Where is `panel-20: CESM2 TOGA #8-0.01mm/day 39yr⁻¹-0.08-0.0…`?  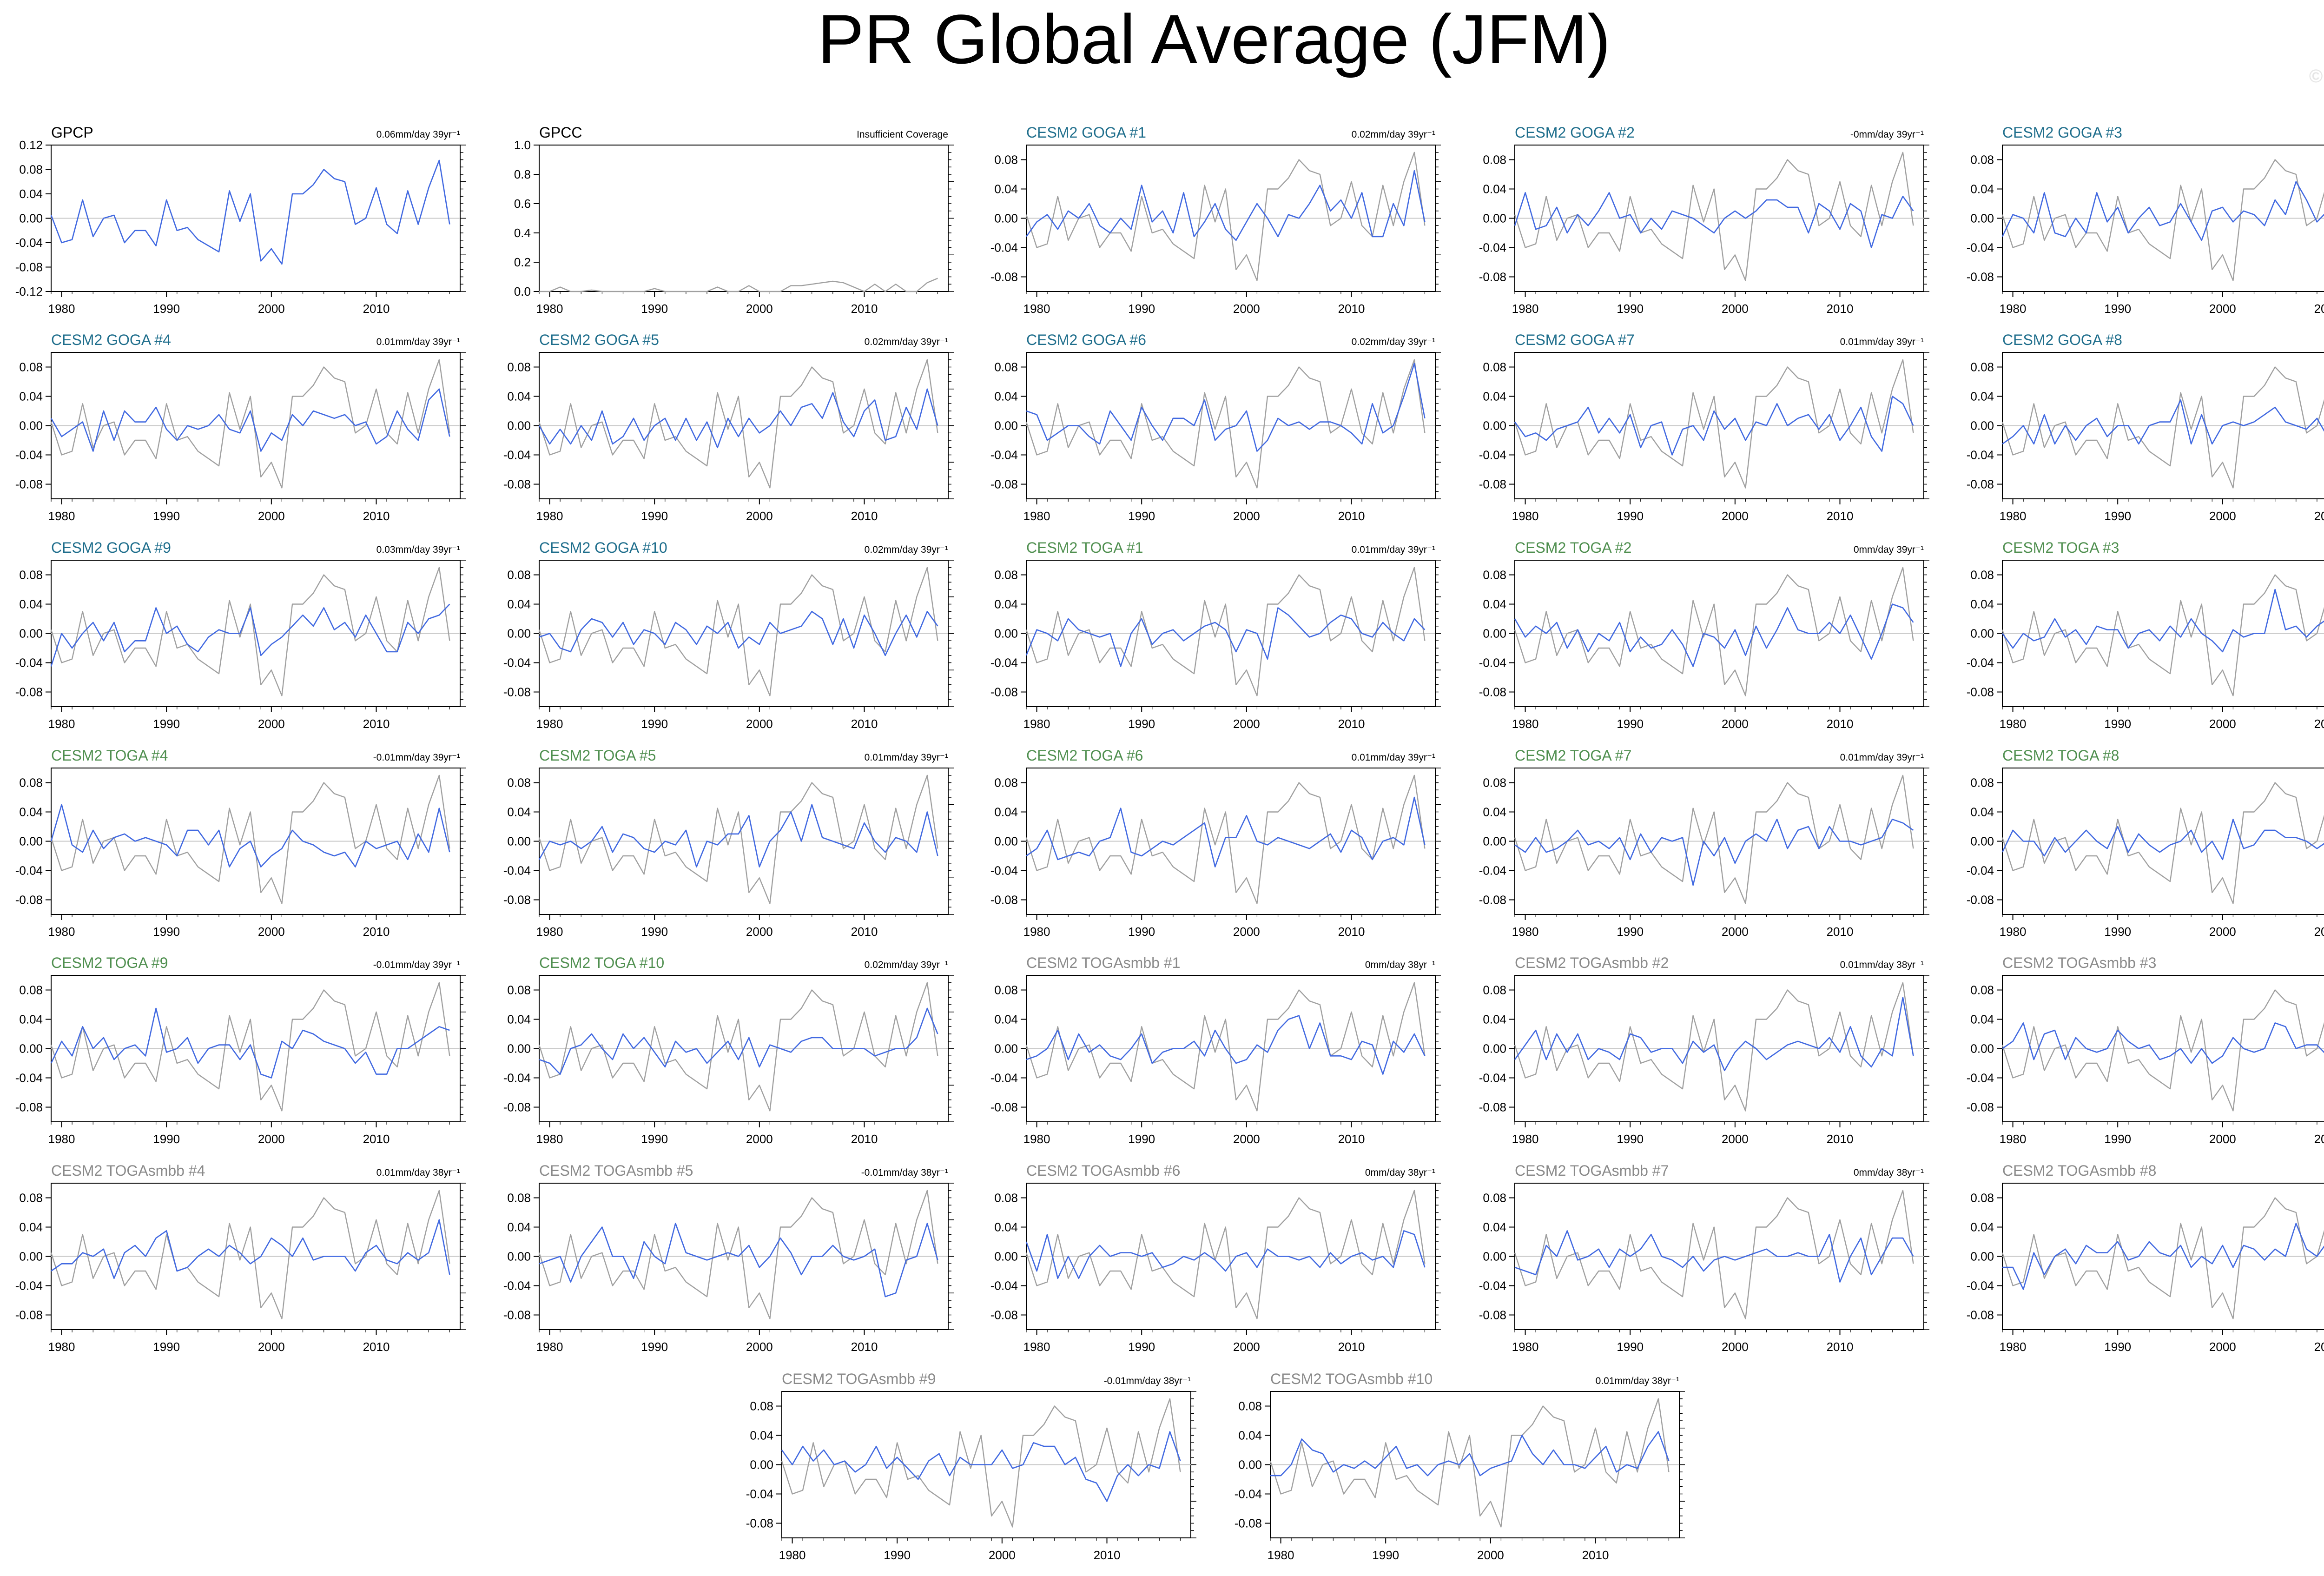 panel-20: CESM2 TOGA #8-0.01mm/day 39yr⁻¹-0.08-0.0… is located at coordinates (2145, 843).